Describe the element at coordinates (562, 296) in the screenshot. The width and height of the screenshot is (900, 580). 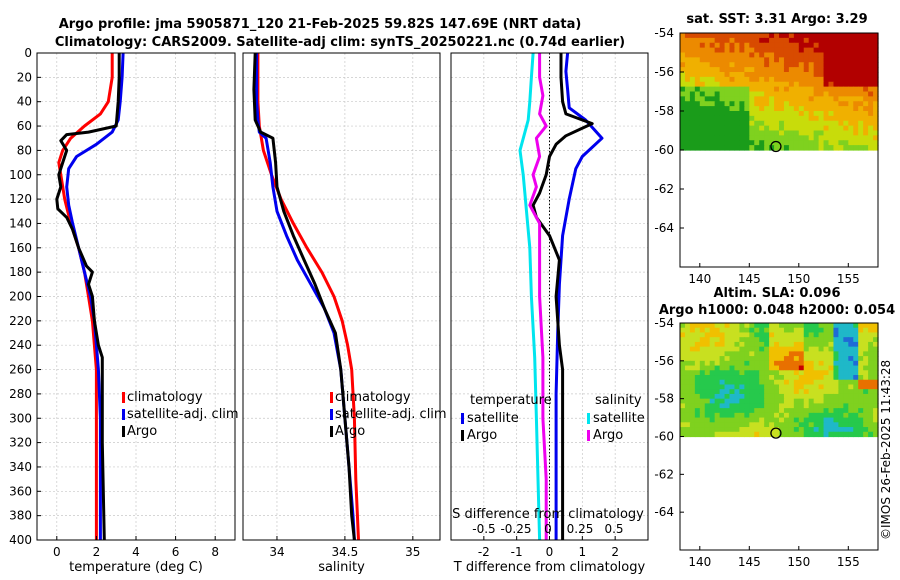
I see `series-line-t-argo` at that location.